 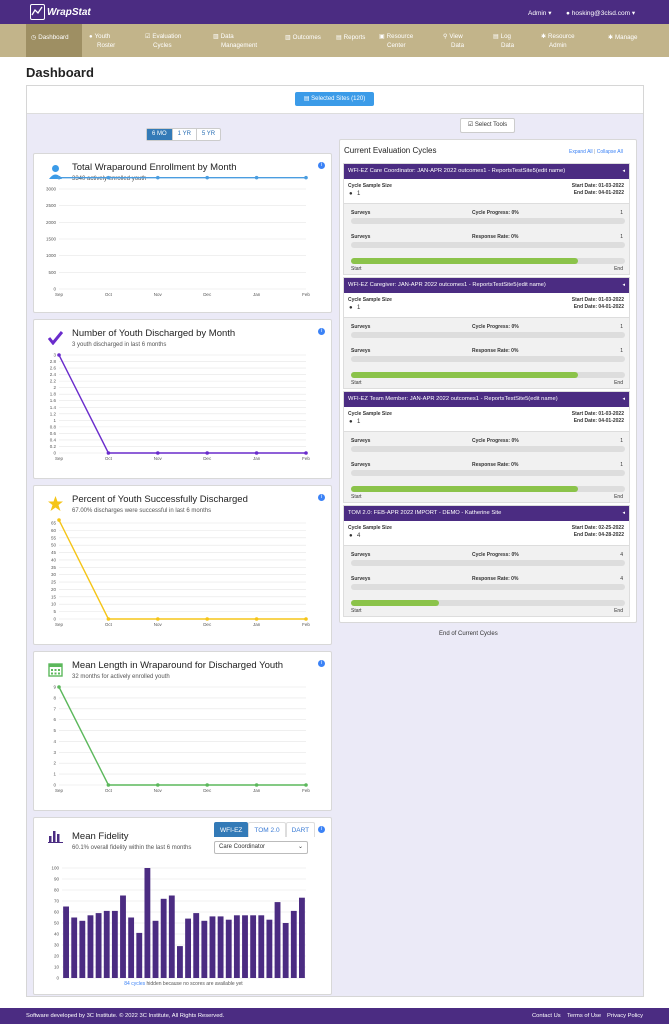 I want to click on range-5yr-button: 5 YR, so click(x=208, y=134).